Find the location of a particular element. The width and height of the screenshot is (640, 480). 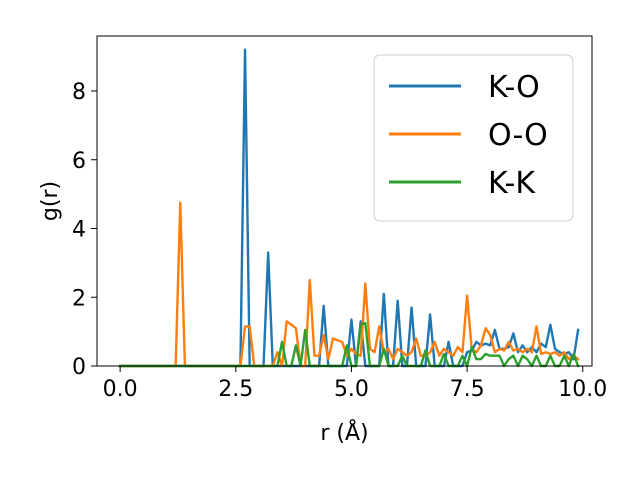

y-tick-label: 0 is located at coordinates (79, 367).